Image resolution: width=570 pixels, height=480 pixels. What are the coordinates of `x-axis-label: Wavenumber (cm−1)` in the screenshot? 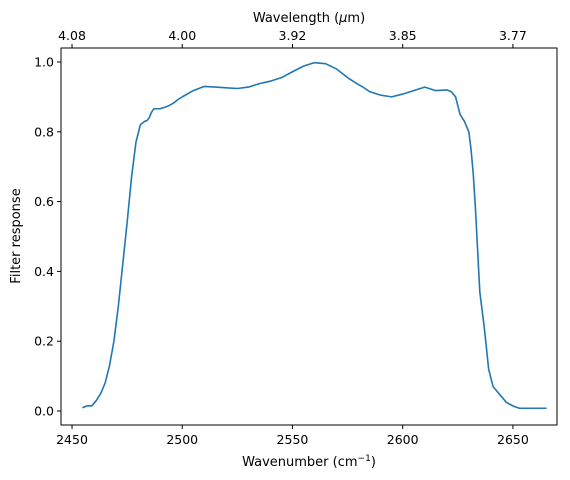 It's located at (309, 462).